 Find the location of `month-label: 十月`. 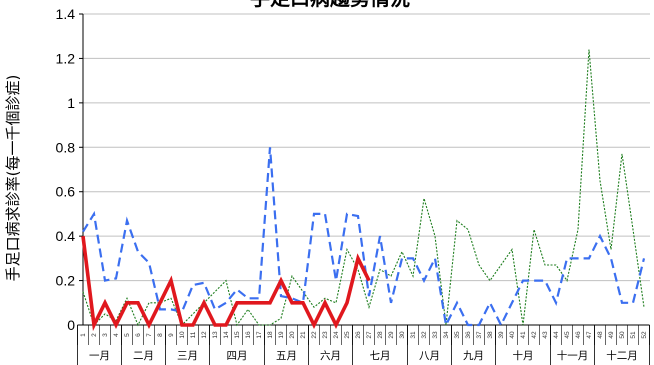

month-label: 十月 is located at coordinates (523, 355).